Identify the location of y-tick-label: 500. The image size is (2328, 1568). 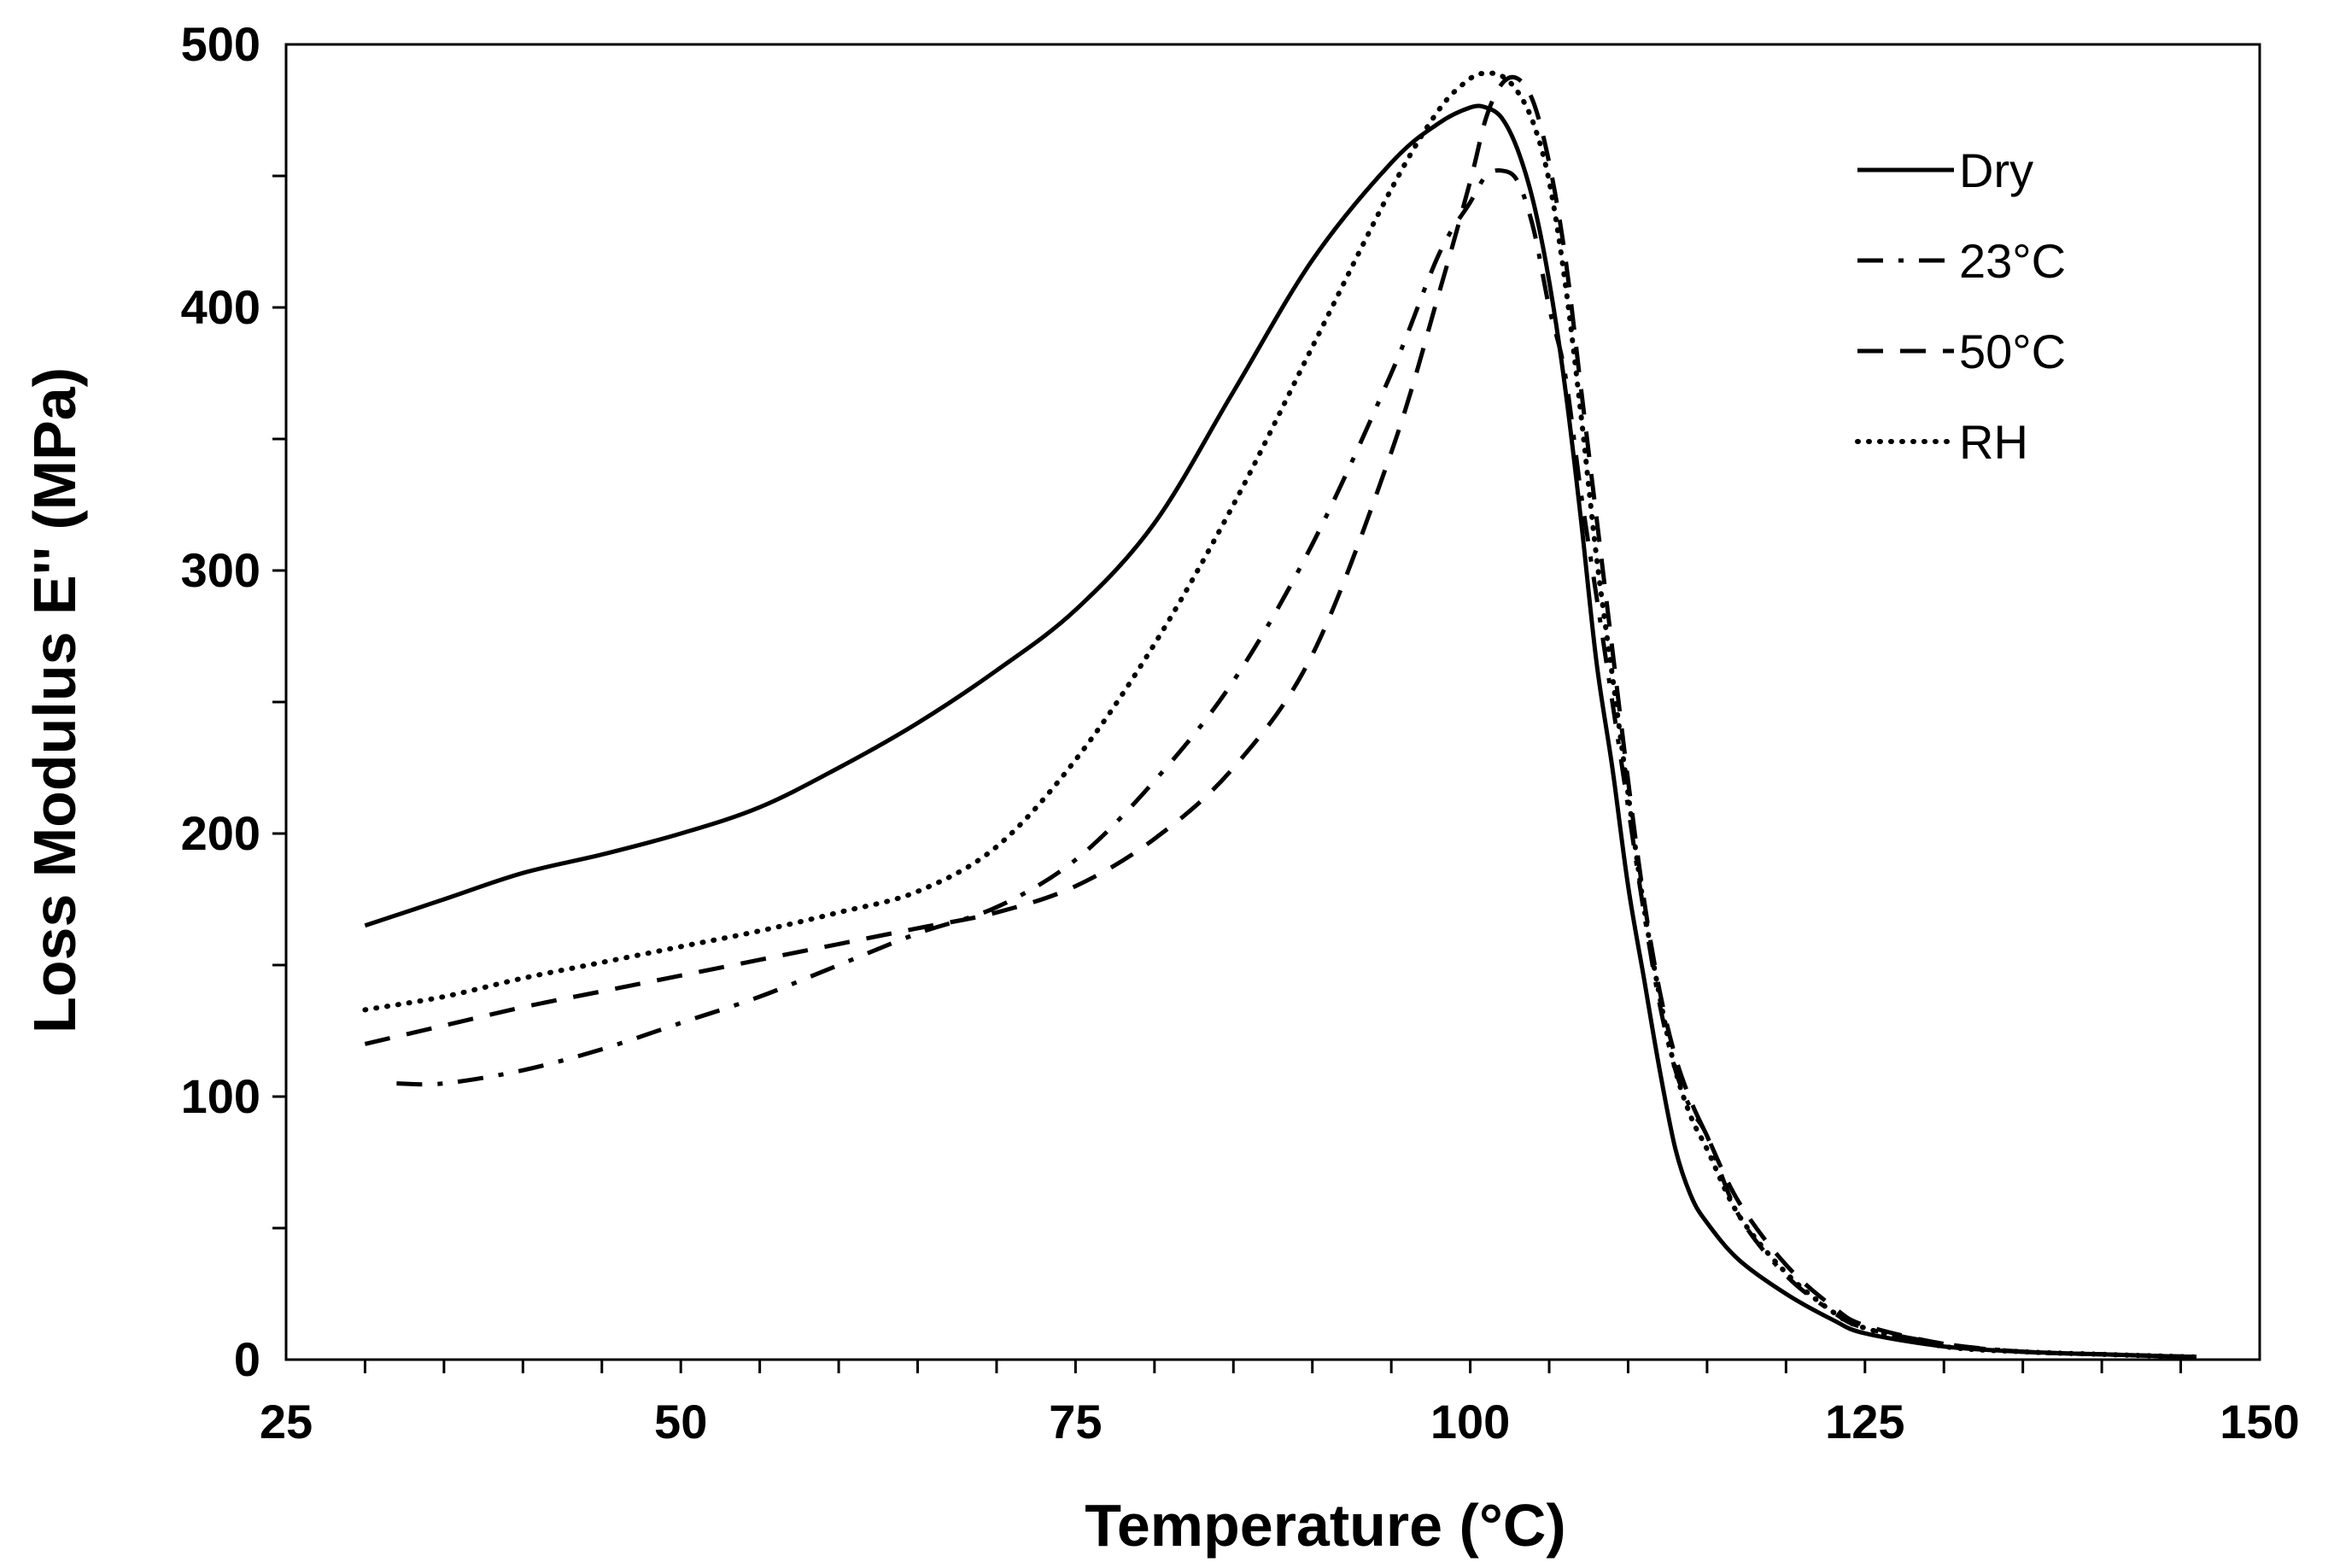
(220, 44).